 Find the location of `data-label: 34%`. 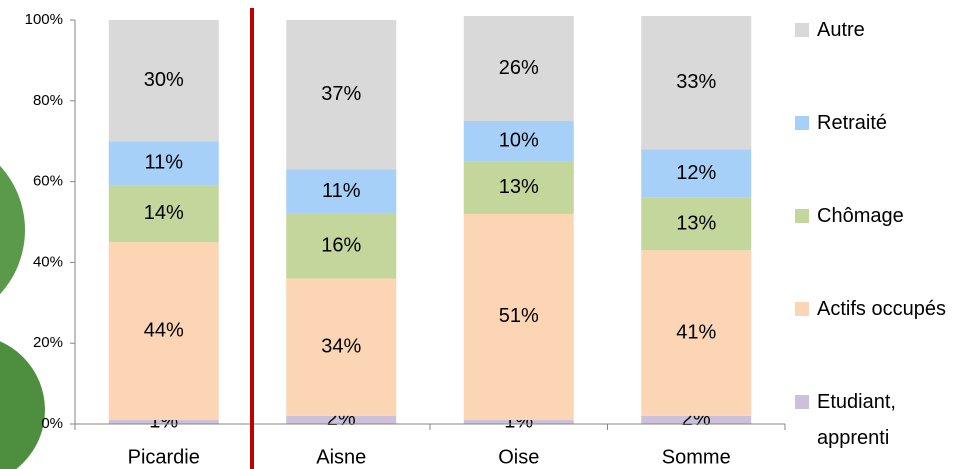

data-label: 34% is located at coordinates (341, 347).